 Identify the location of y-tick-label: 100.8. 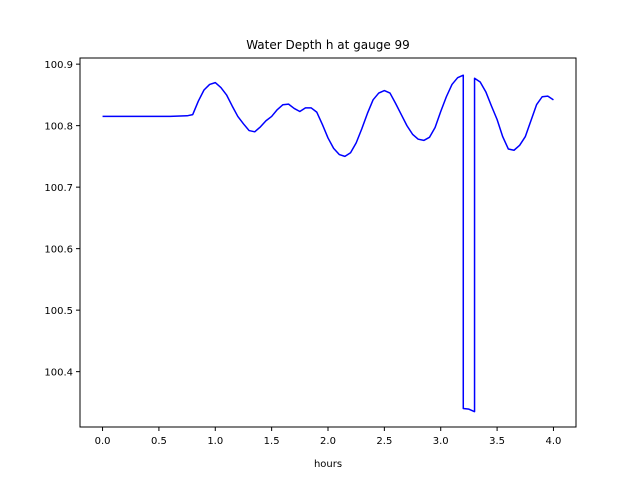
(58, 127).